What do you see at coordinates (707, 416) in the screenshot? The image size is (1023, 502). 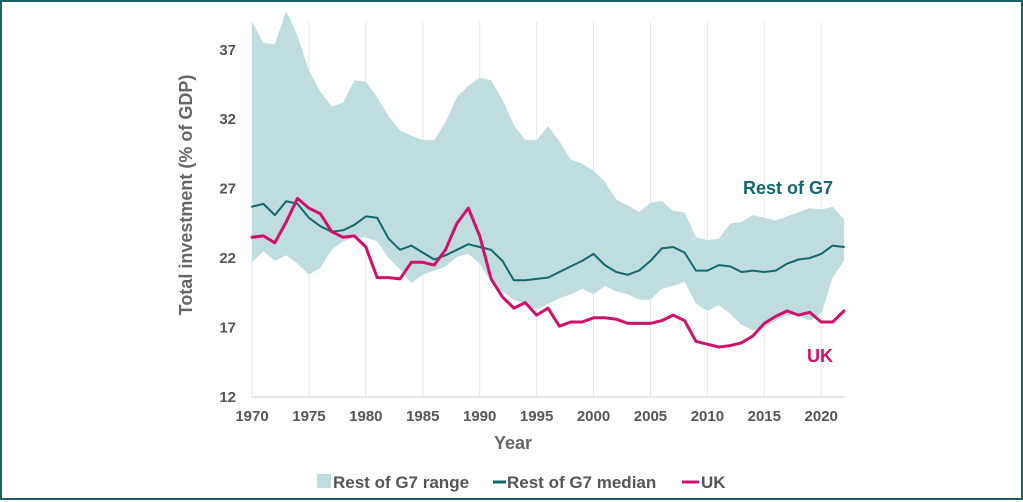 I see `x-tick-label-2010: 2010` at bounding box center [707, 416].